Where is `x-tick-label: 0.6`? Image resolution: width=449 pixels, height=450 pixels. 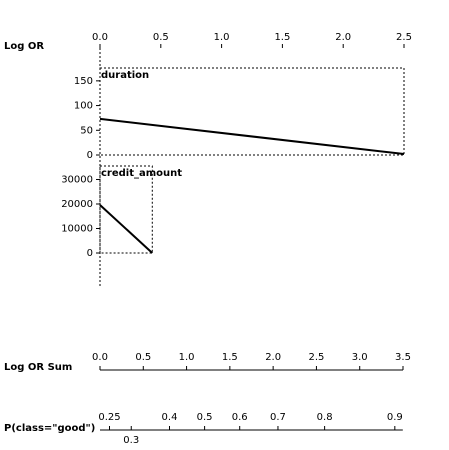 x-tick-label: 0.6 is located at coordinates (240, 417).